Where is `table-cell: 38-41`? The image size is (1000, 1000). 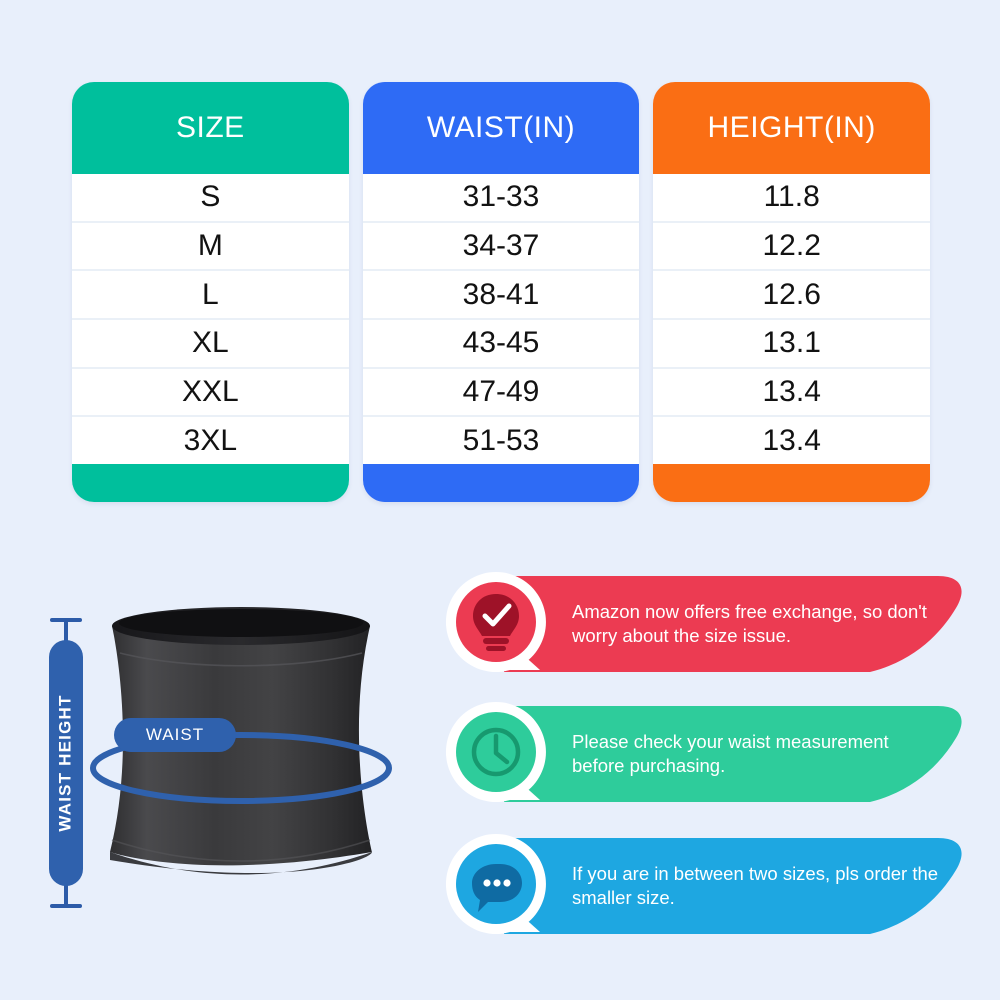 table-cell: 38-41 is located at coordinates (501, 296).